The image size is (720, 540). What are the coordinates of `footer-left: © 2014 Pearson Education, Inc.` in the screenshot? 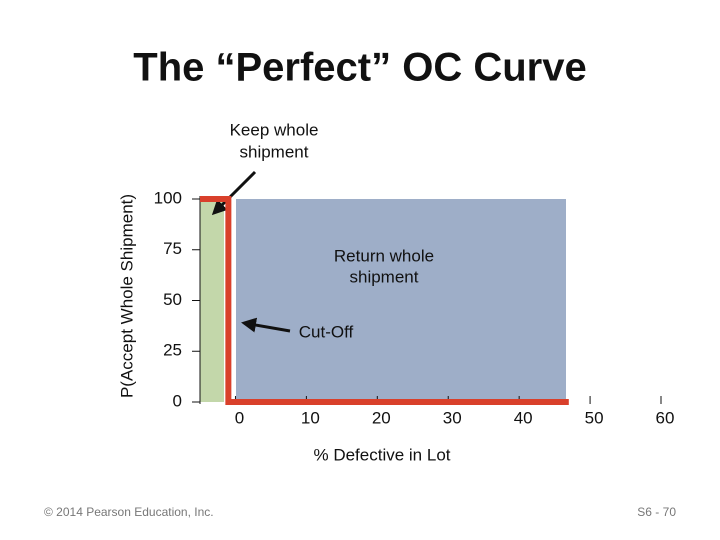 It's located at (129, 512).